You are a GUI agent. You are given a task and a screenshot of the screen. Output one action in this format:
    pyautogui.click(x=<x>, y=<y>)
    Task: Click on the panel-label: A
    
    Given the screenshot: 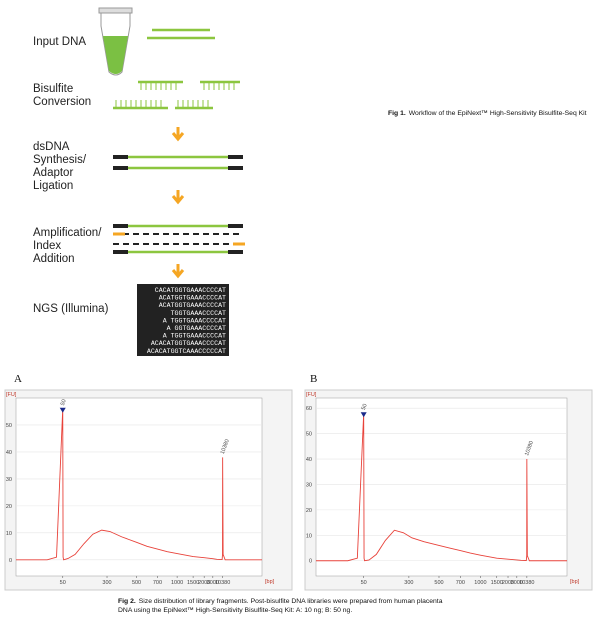 What is the action you would take?
    pyautogui.click(x=18, y=379)
    